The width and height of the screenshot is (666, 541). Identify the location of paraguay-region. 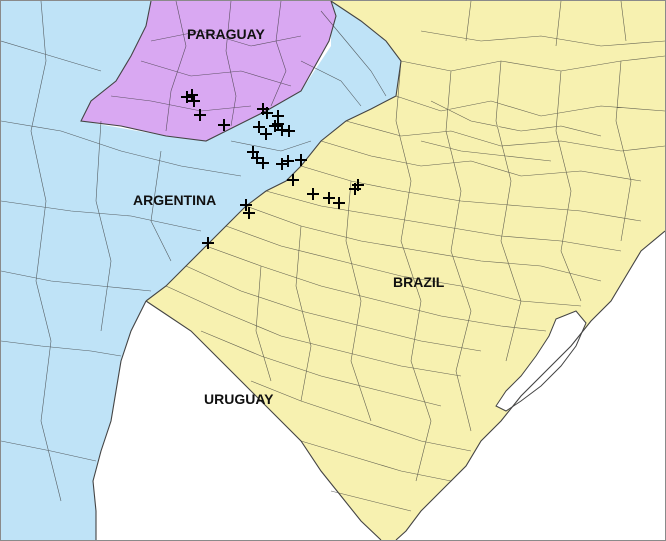
(208, 71).